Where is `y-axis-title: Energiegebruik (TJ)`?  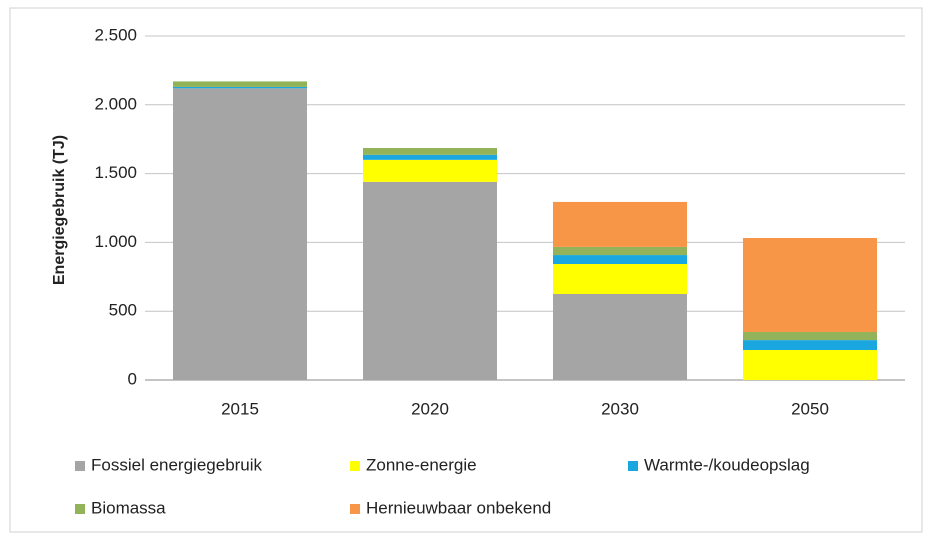
y-axis-title: Energiegebruik (TJ) is located at coordinates (59, 210).